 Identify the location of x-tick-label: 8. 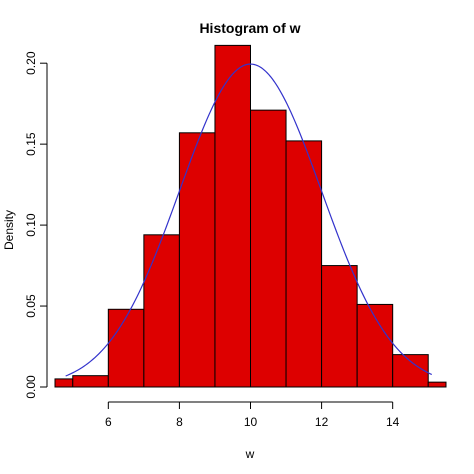
(179, 422).